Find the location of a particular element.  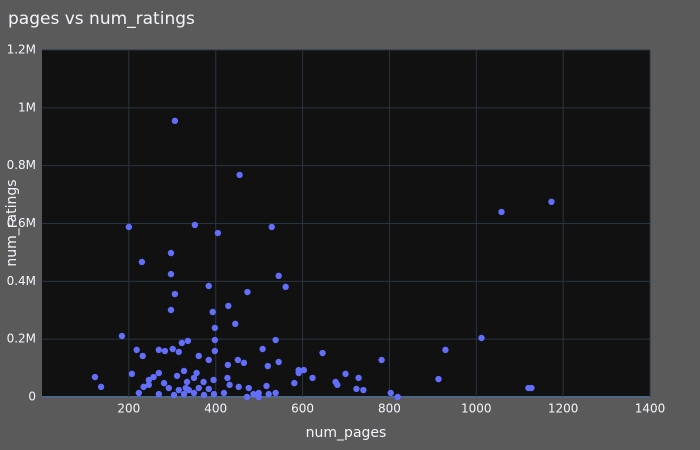

x-tick-label: 400 is located at coordinates (215, 409).